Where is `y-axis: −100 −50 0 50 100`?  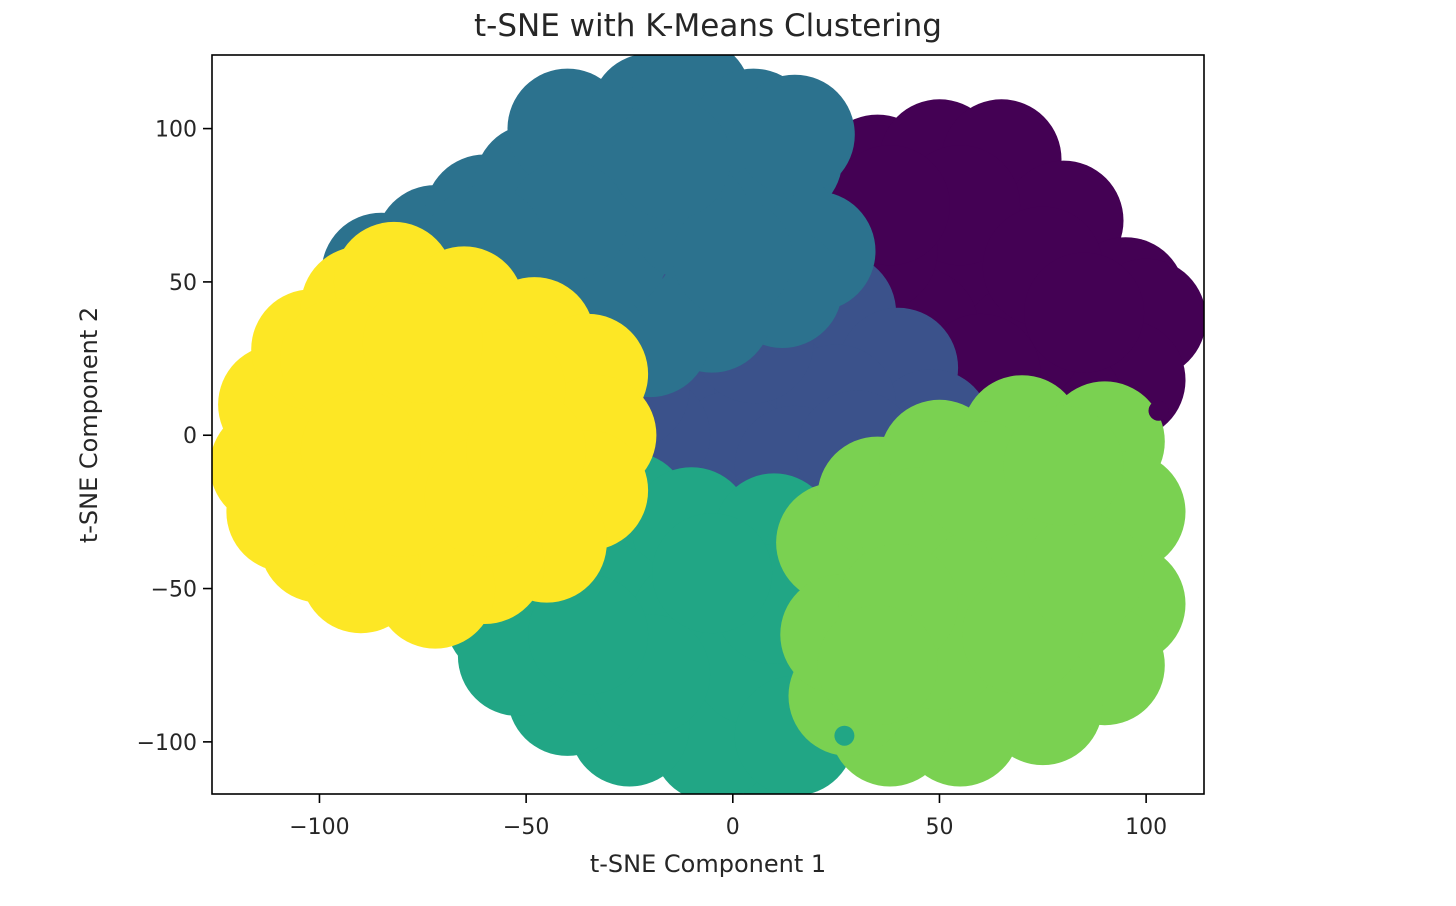 y-axis: −100 −50 0 50 100 is located at coordinates (174, 437).